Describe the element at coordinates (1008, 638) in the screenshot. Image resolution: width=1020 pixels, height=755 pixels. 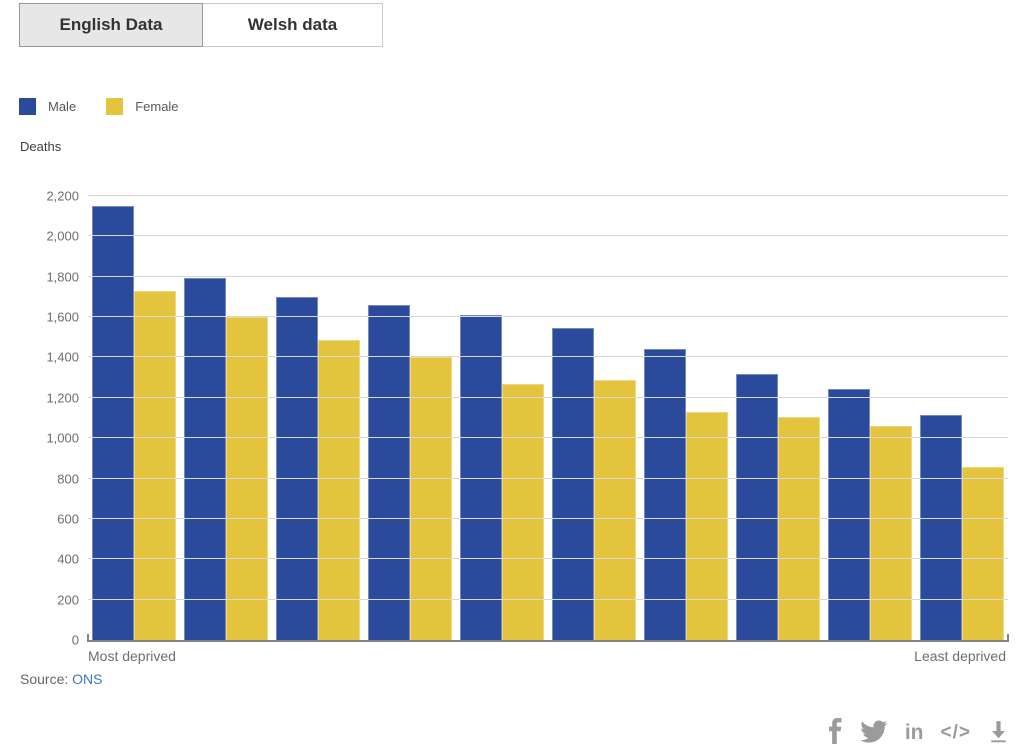
I see `x-axis-right-cap` at that location.